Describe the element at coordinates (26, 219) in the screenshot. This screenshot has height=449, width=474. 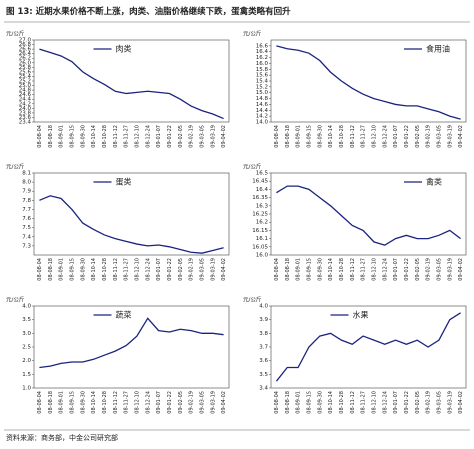
I see `y-tick-label: 7.6` at that location.